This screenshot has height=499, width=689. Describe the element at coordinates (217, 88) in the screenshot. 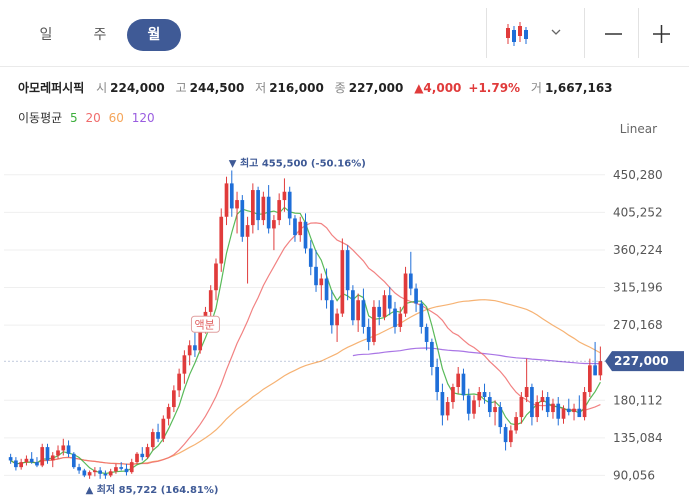

I see `high-value: 244,500` at that location.